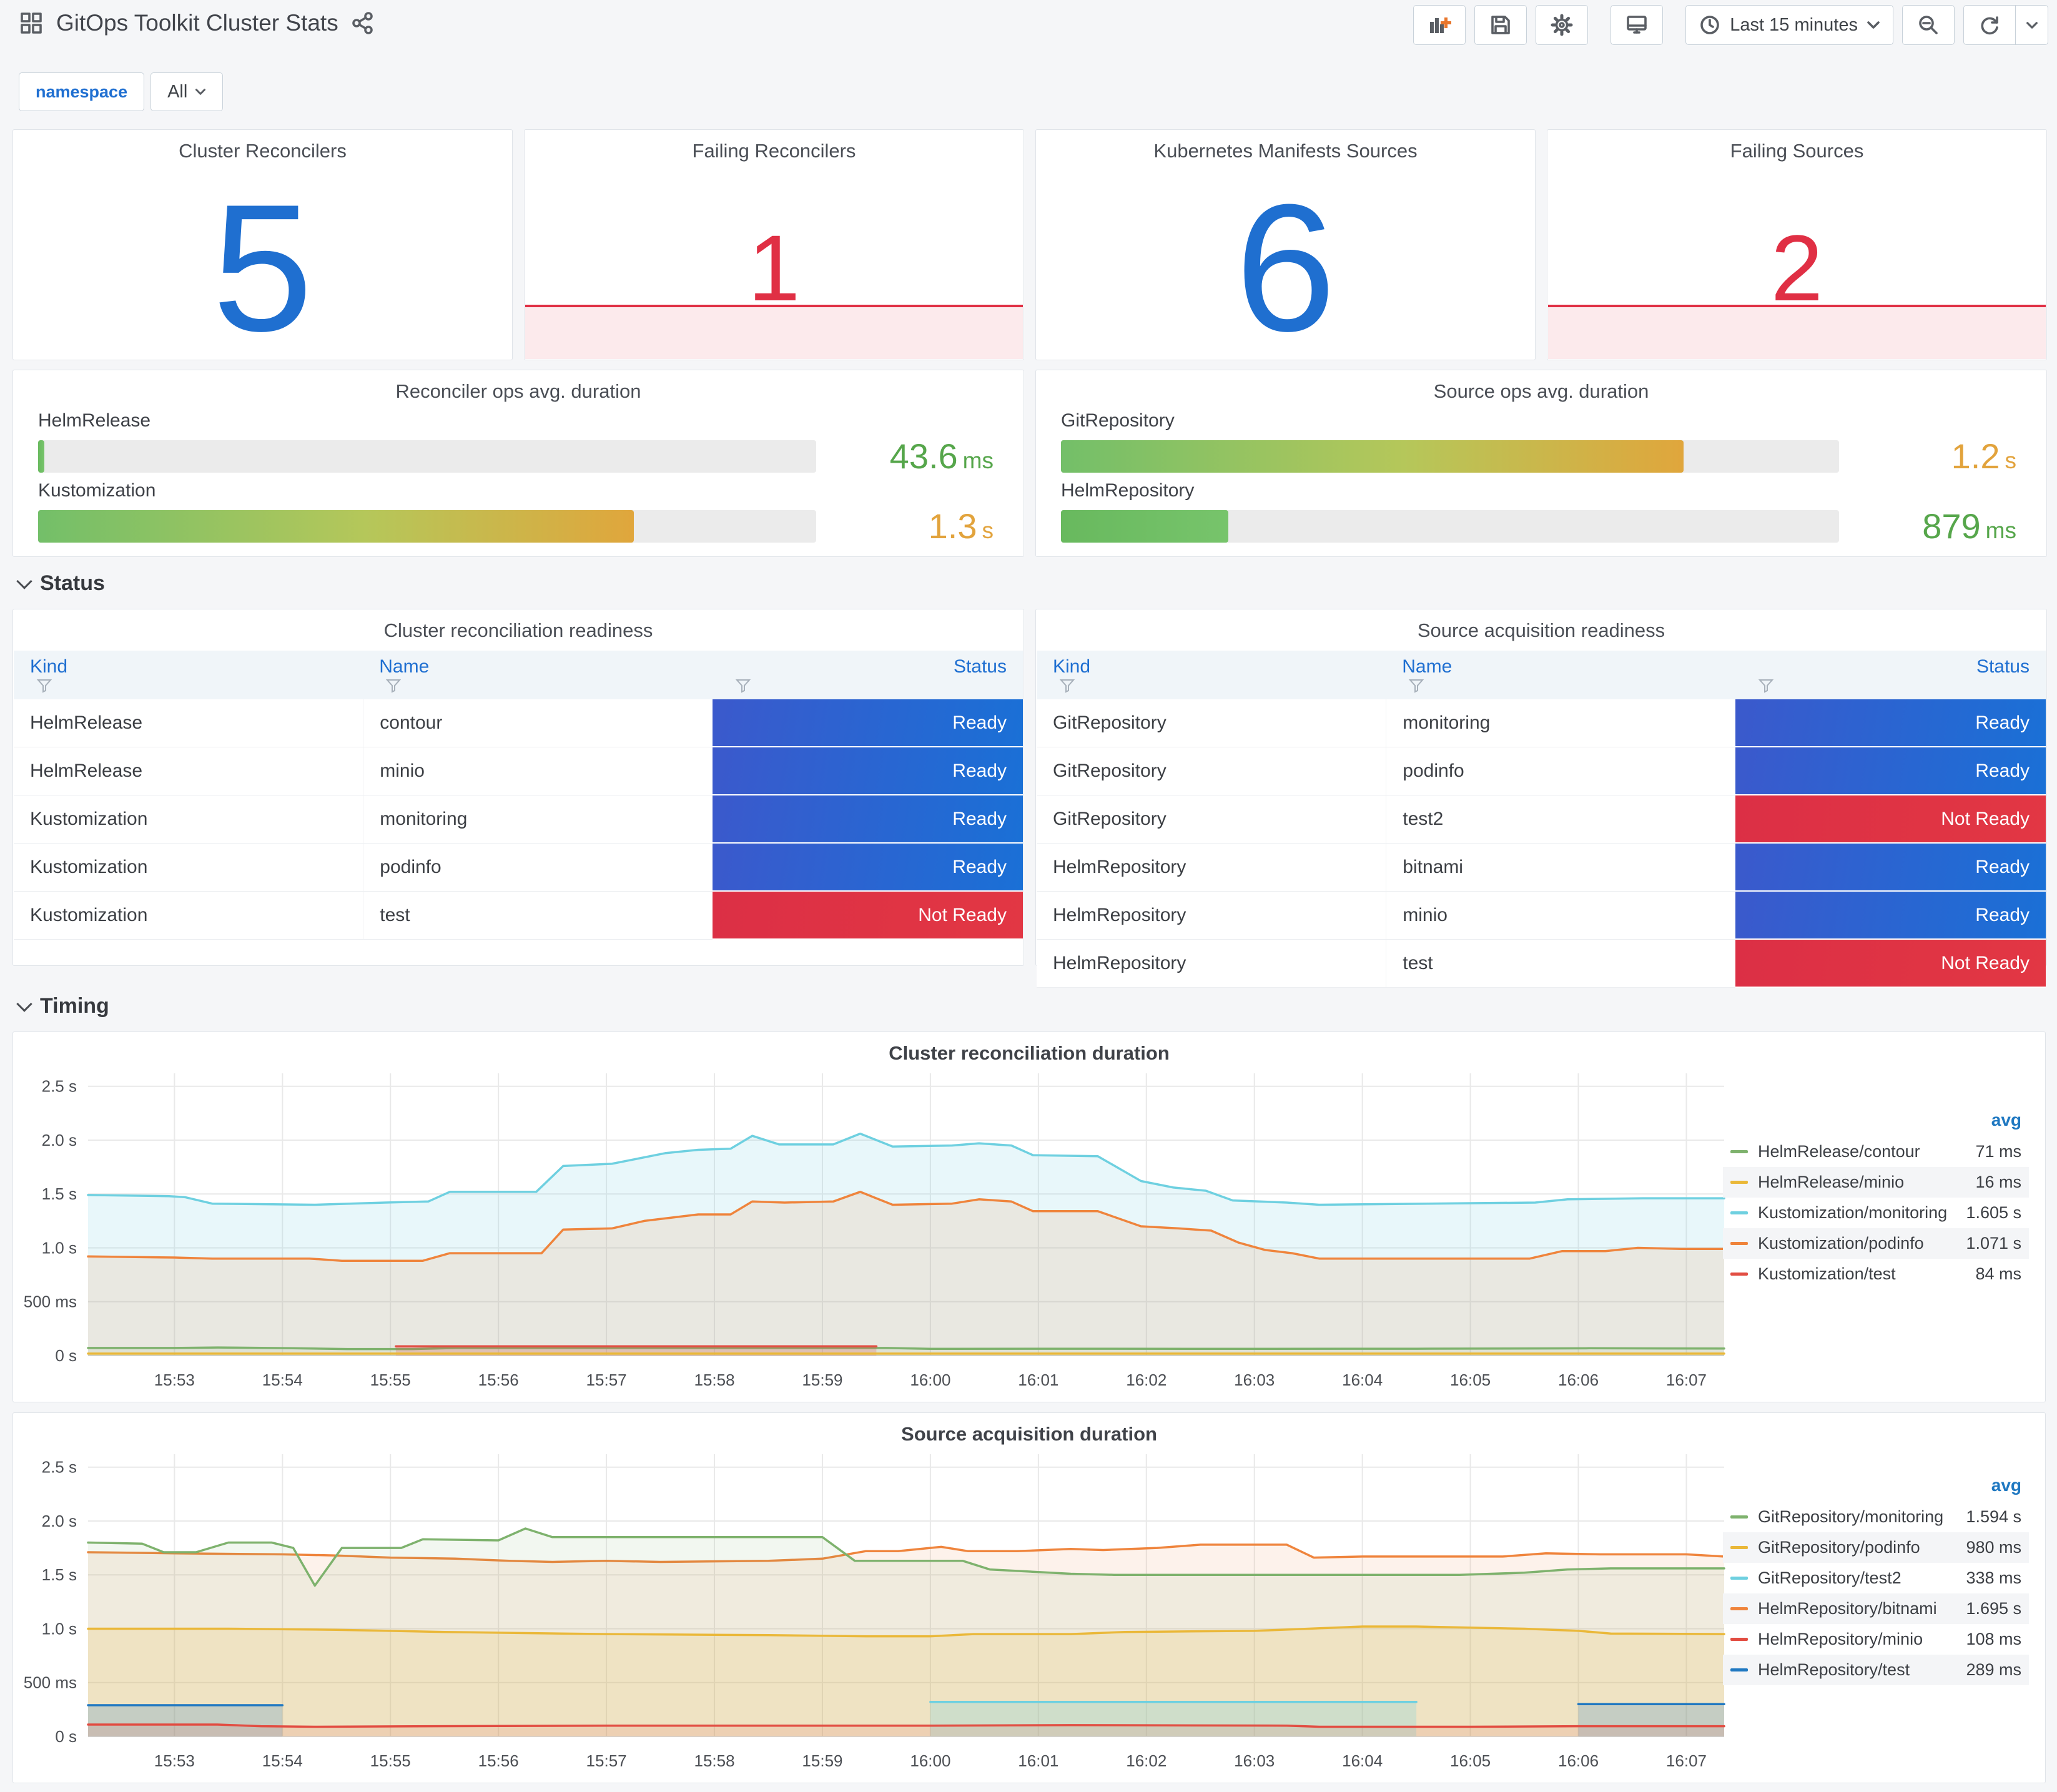  I want to click on table-row: HelmRelease contour Ready, so click(519, 723).